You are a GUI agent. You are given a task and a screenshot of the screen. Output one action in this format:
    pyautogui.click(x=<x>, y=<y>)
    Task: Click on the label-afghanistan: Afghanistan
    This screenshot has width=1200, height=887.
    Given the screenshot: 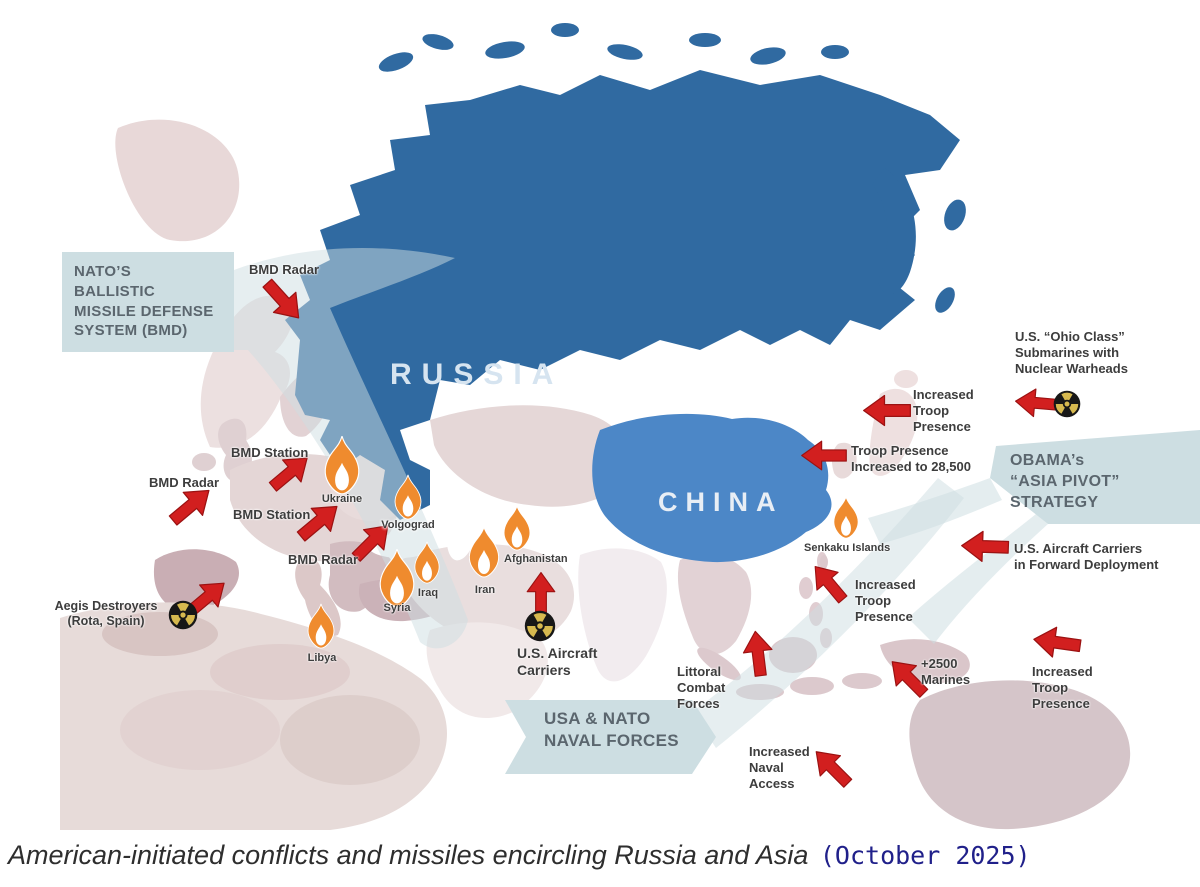 What is the action you would take?
    pyautogui.click(x=536, y=559)
    